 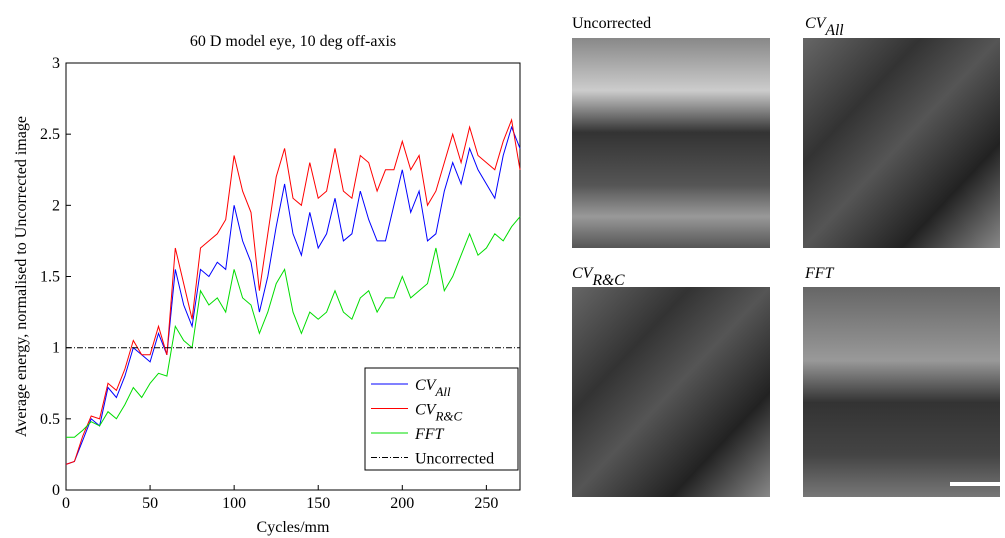 I want to click on y-tick-label: 0.5, so click(x=50, y=419).